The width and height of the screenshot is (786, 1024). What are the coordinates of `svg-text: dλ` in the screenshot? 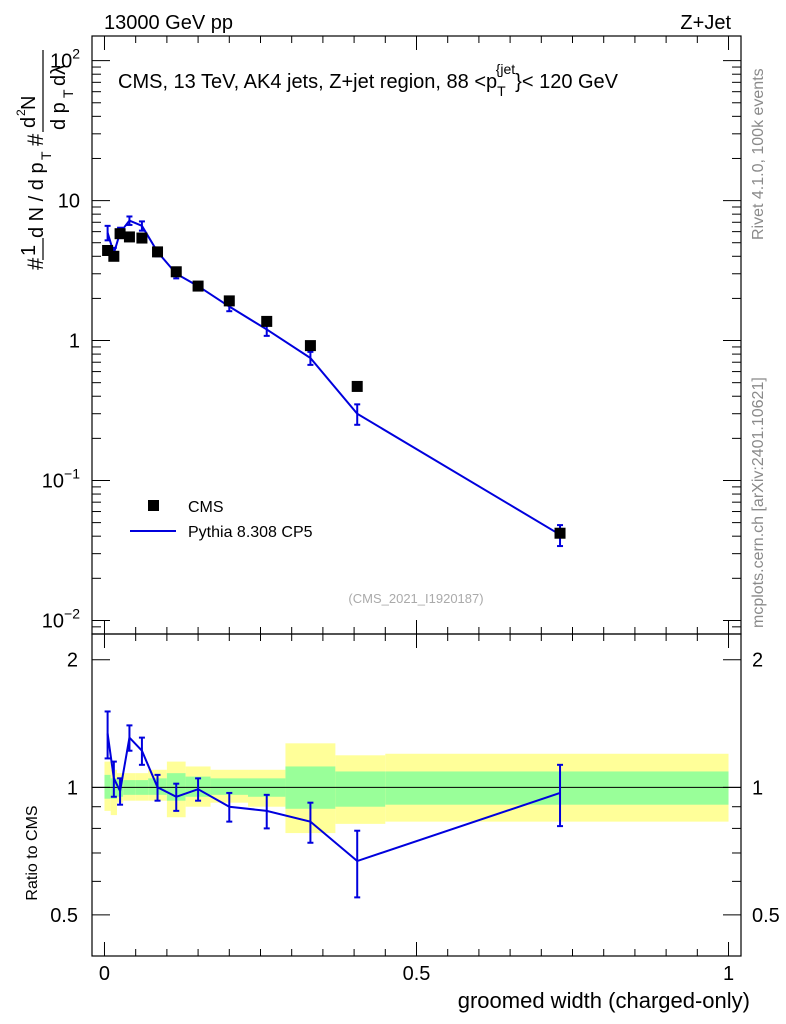 It's located at (59, 75).